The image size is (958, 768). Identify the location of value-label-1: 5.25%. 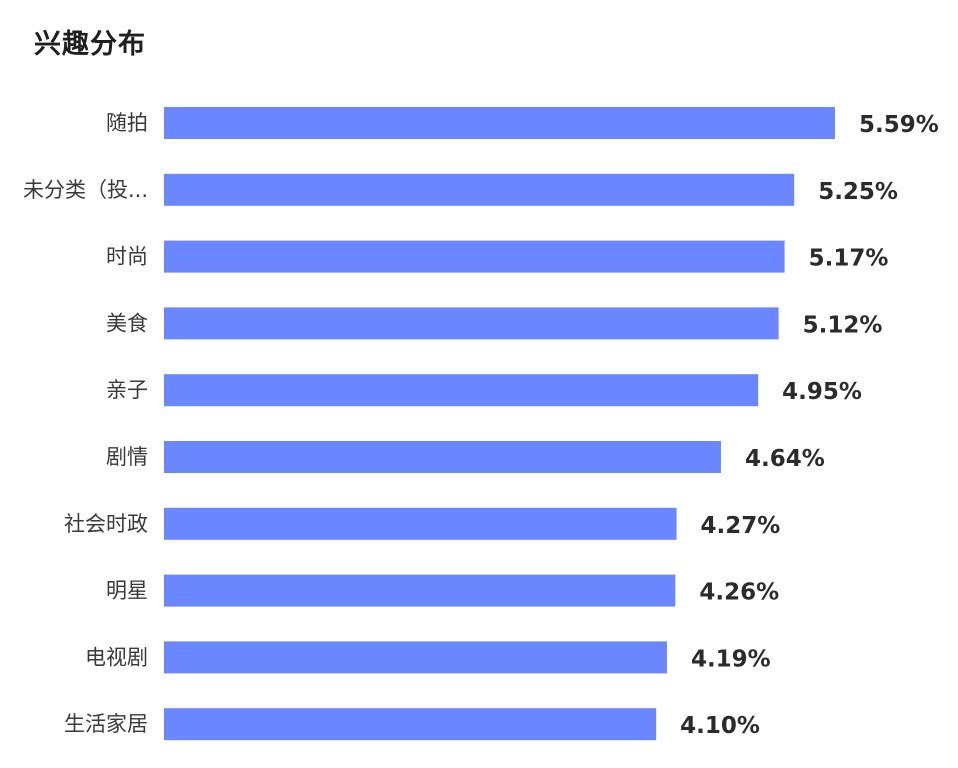
(858, 192).